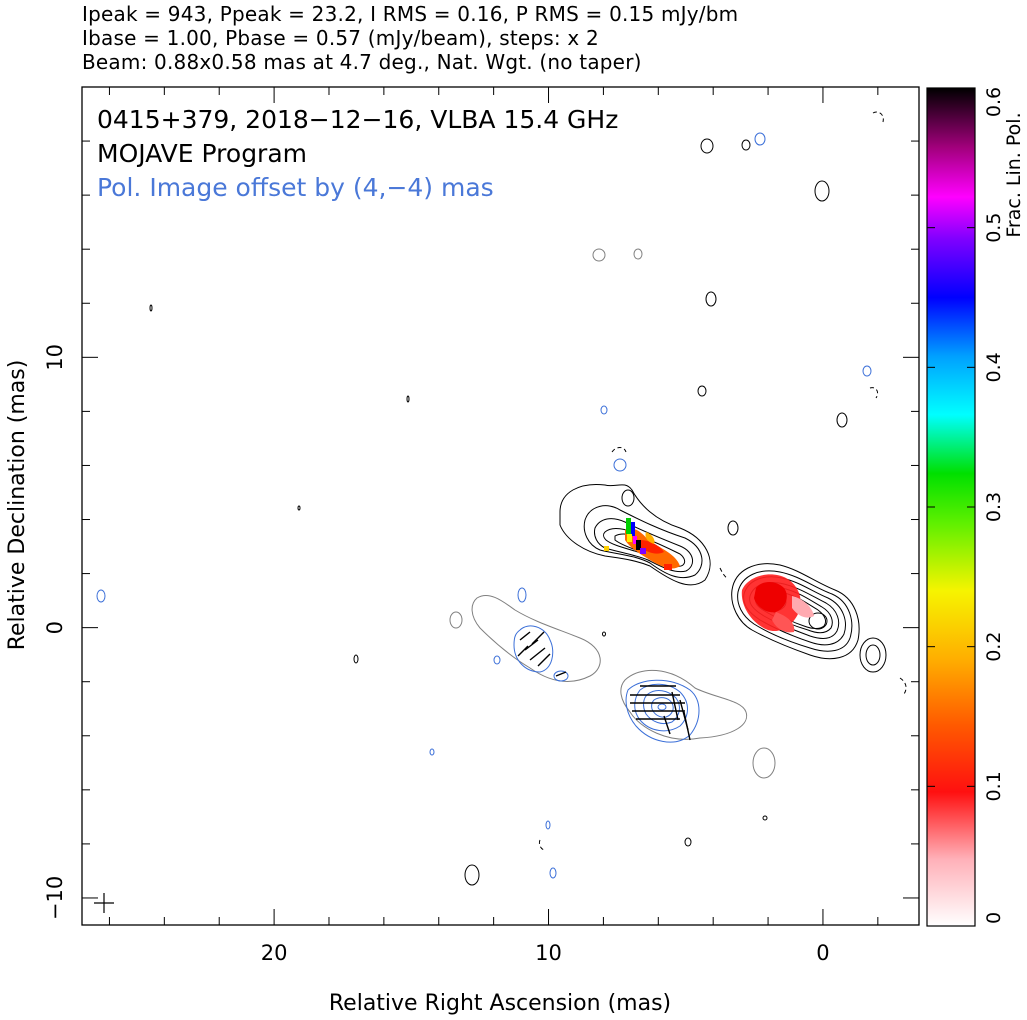 The width and height of the screenshot is (1027, 1020). Describe the element at coordinates (709, 575) in the screenshot. I see `fractional-polarization-colormap` at that location.